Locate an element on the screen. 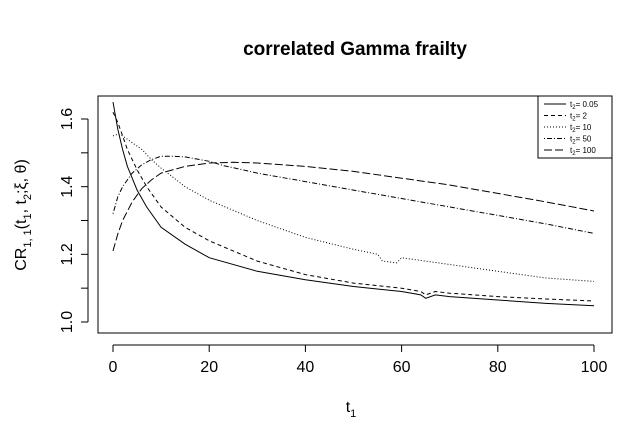 The width and height of the screenshot is (642, 433). x-tick-label: 80 is located at coordinates (498, 367).